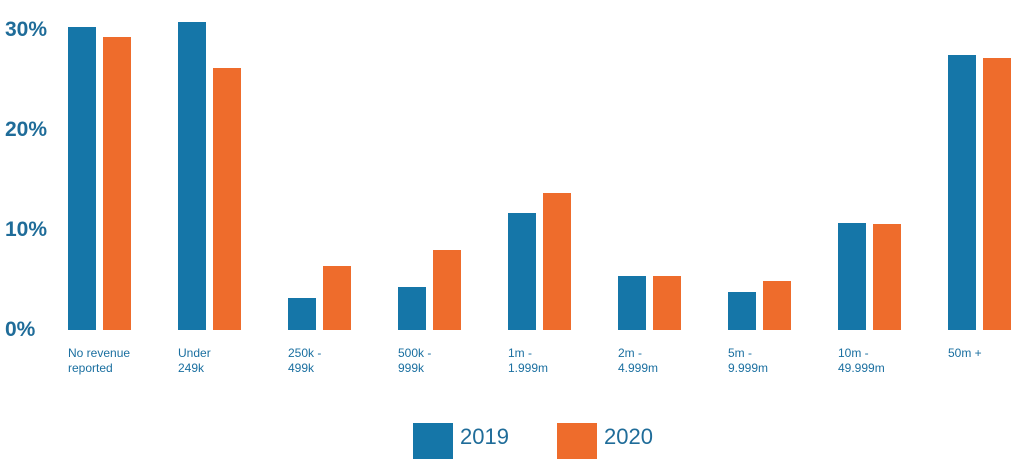  What do you see at coordinates (20, 329) in the screenshot?
I see `y-tick-label: 0%` at bounding box center [20, 329].